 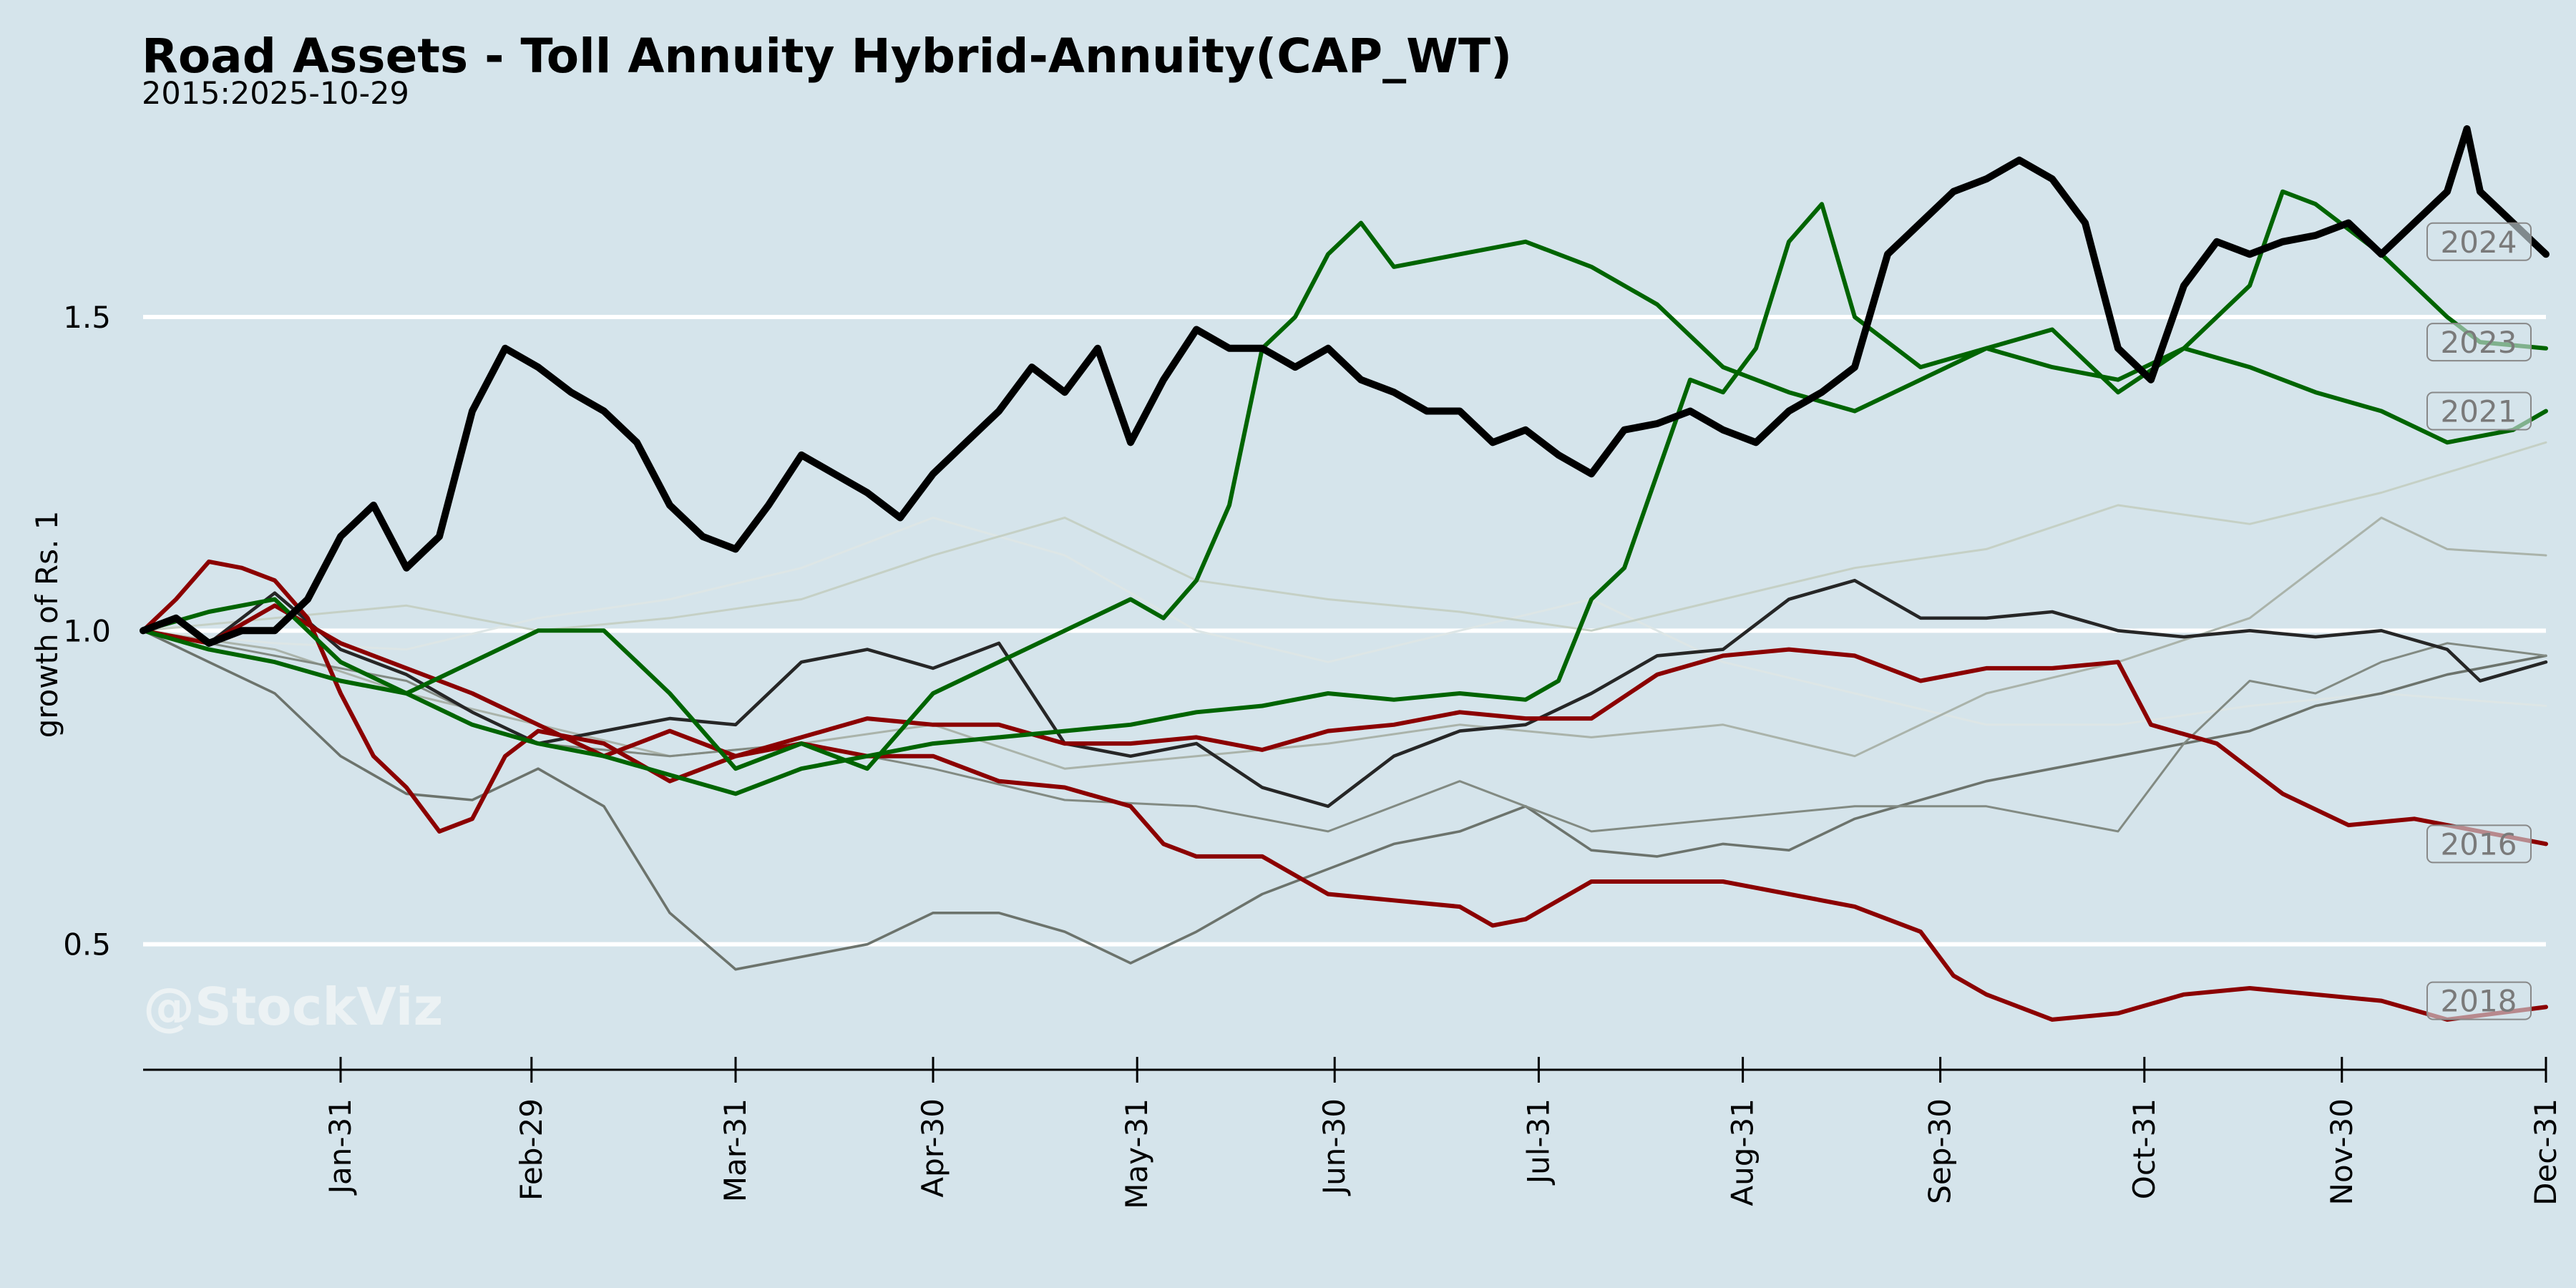 What do you see at coordinates (1344, 536) in the screenshot?
I see `series-line-2017` at bounding box center [1344, 536].